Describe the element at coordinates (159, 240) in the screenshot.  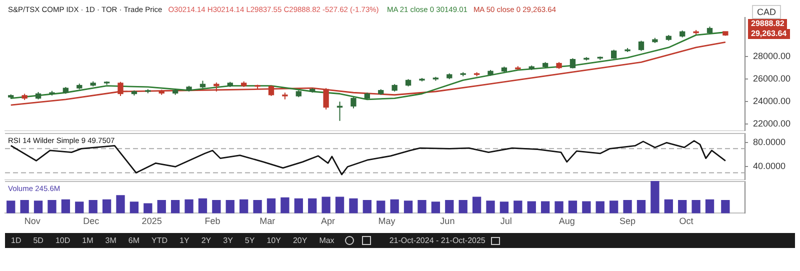
I see `text: YTD` at that location.